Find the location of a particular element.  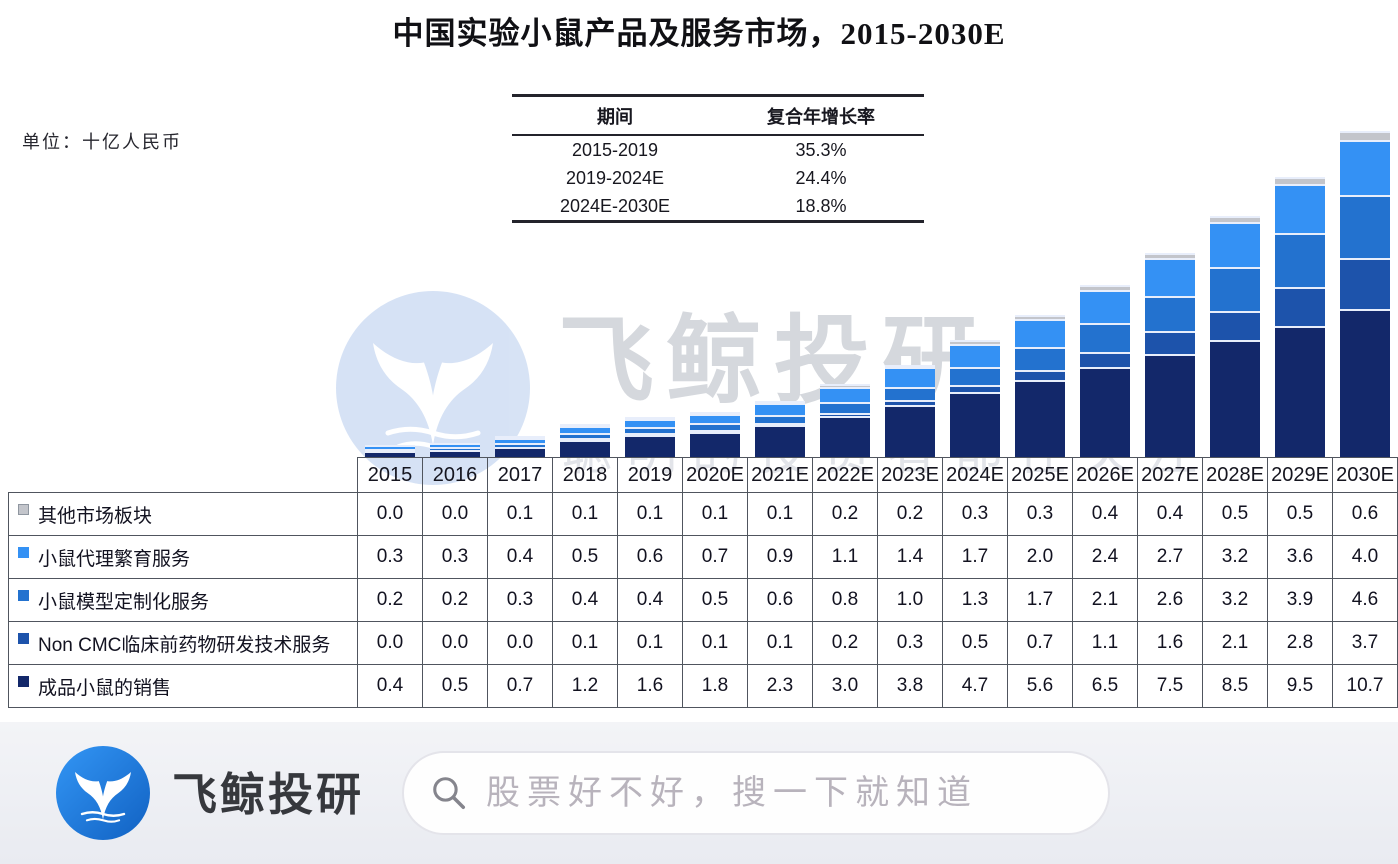

value-cell: 8.5 is located at coordinates (1235, 686).